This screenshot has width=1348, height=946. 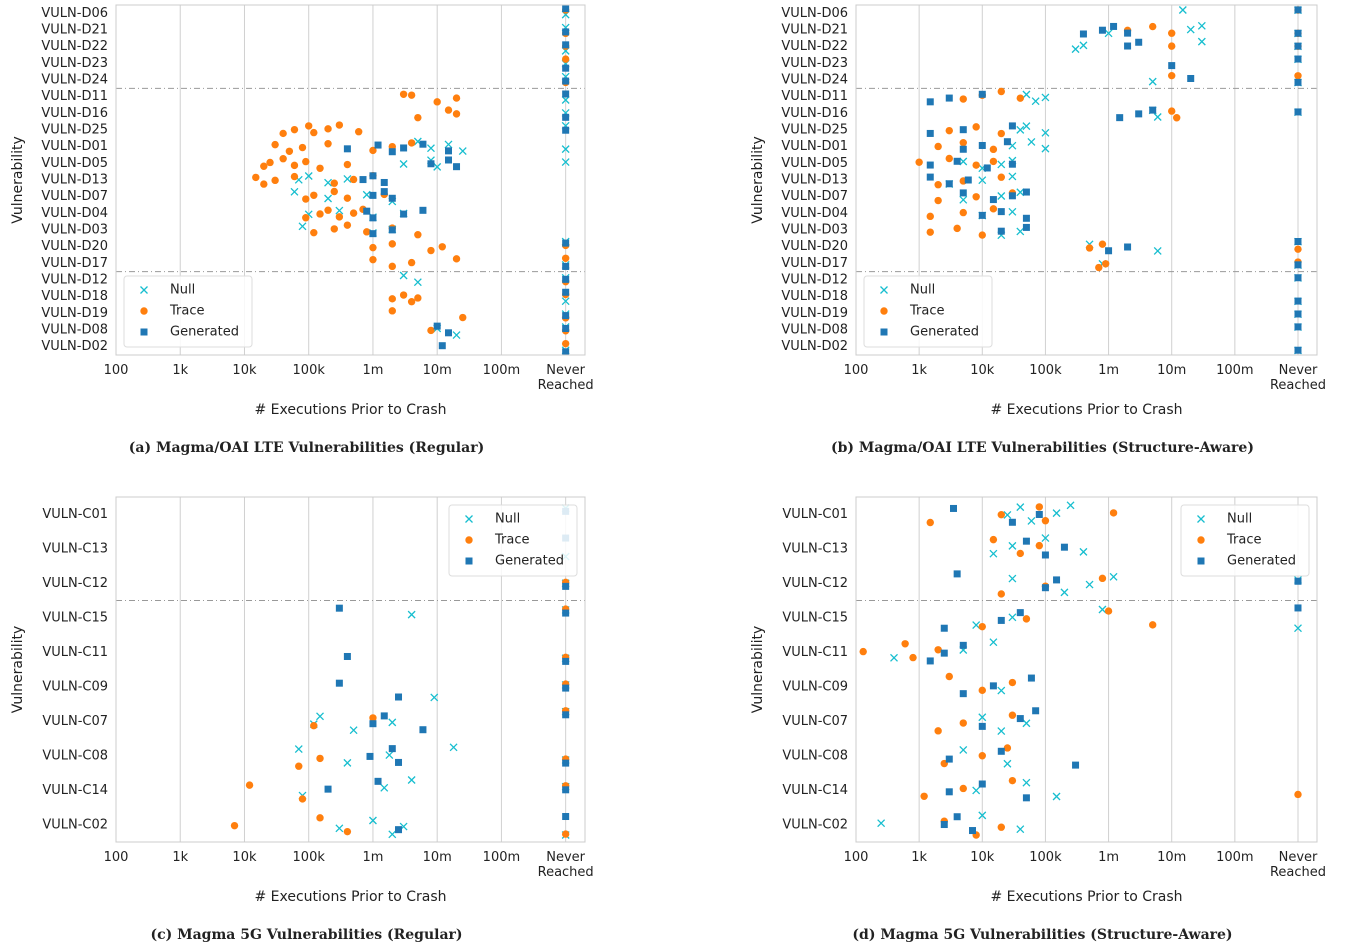 What do you see at coordinates (919, 857) in the screenshot?
I see `x-tick-label: 1k` at bounding box center [919, 857].